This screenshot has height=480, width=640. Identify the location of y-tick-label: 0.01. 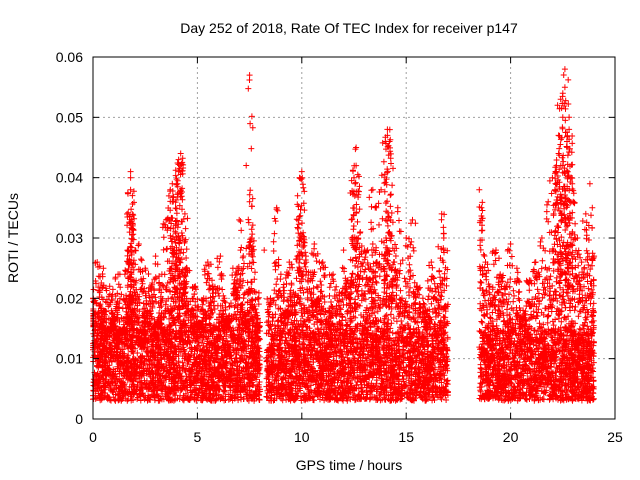
(69, 359).